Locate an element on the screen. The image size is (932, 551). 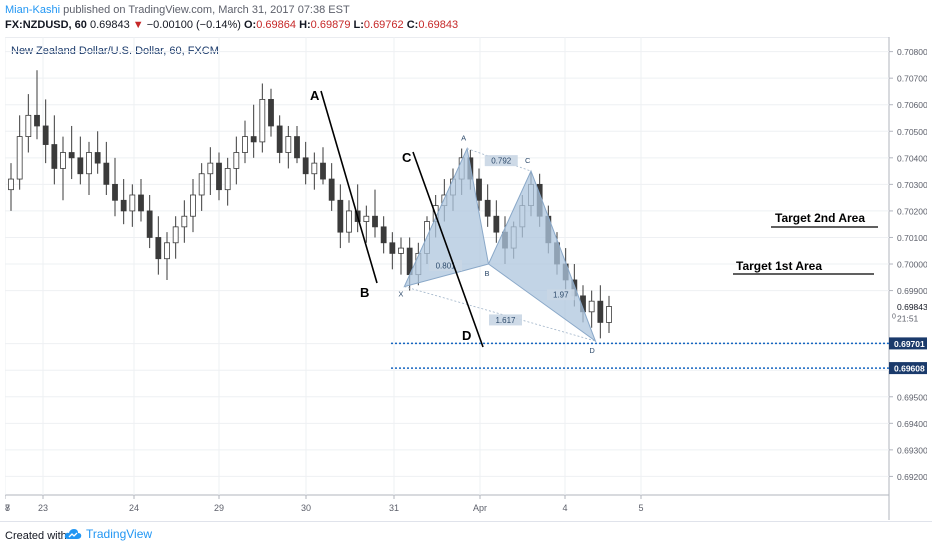
y-tick-label: 0.70600 is located at coordinates (912, 105).